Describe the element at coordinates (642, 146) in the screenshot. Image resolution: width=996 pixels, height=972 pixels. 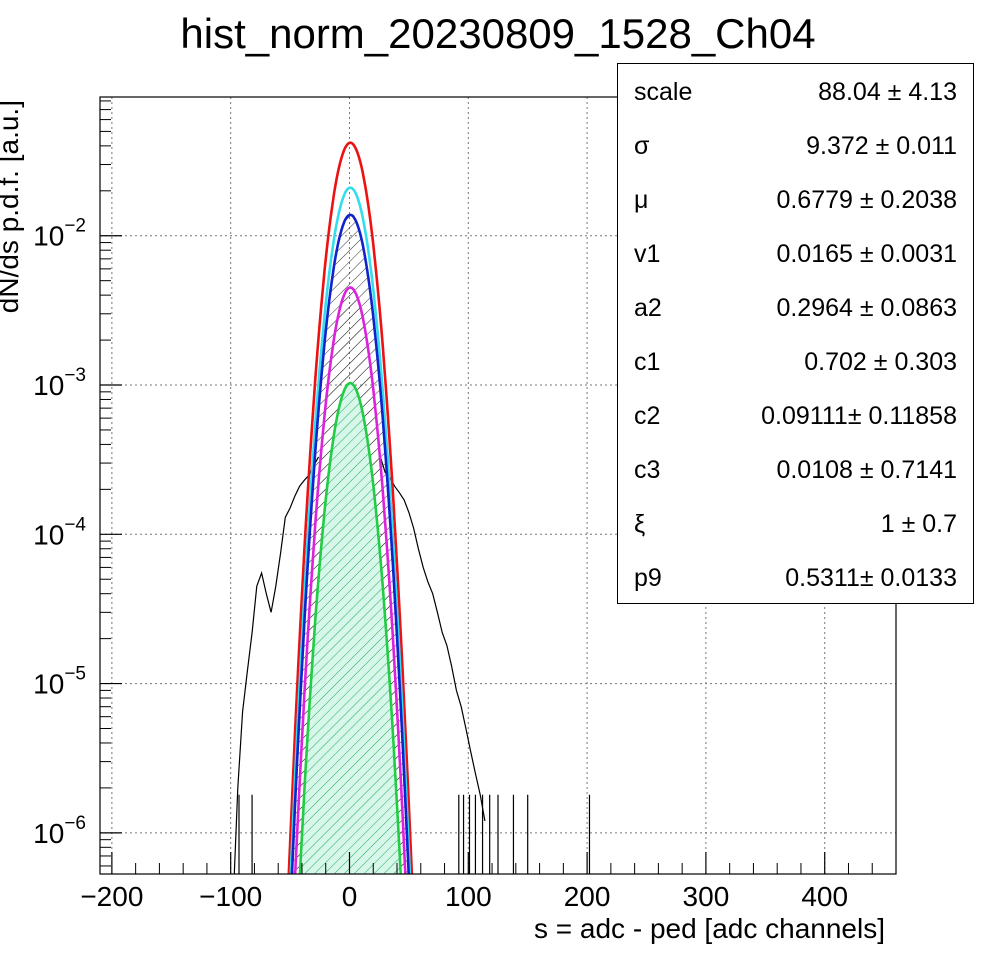
I see `stat-name: σ` at that location.